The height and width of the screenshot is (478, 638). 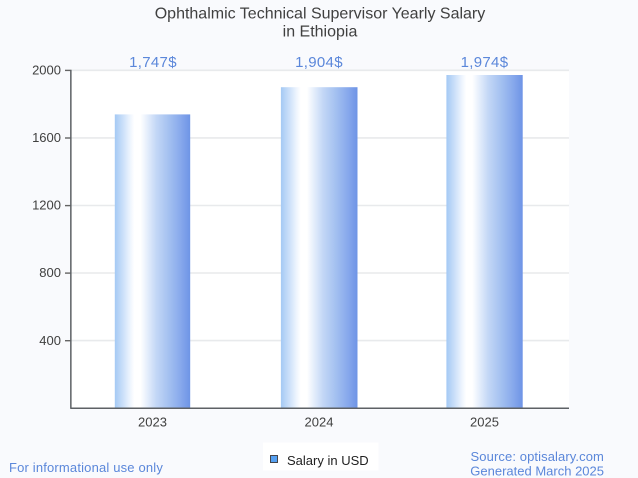 What do you see at coordinates (46, 137) in the screenshot?
I see `svg-text: 1600` at bounding box center [46, 137].